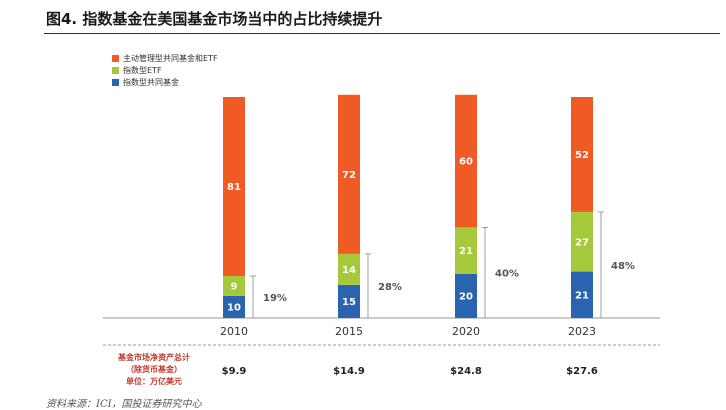 The image size is (726, 410). I want to click on x-tick-label-2010: 2010, so click(234, 331).